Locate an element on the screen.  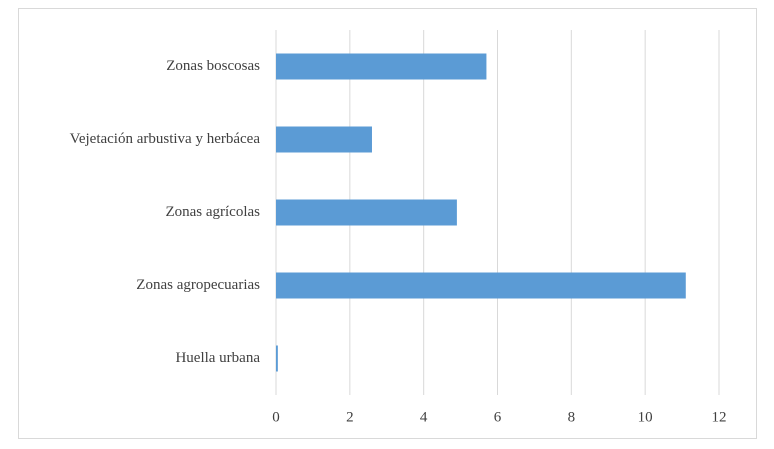
y-tick-label: Zonas boscosas is located at coordinates (213, 66).